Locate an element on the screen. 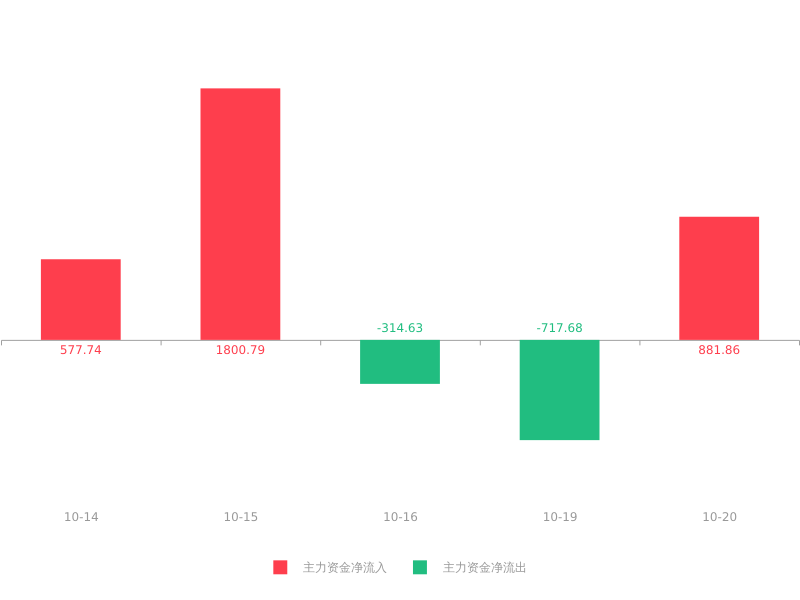 The width and height of the screenshot is (800, 600). data-label: 577.74 is located at coordinates (81, 349).